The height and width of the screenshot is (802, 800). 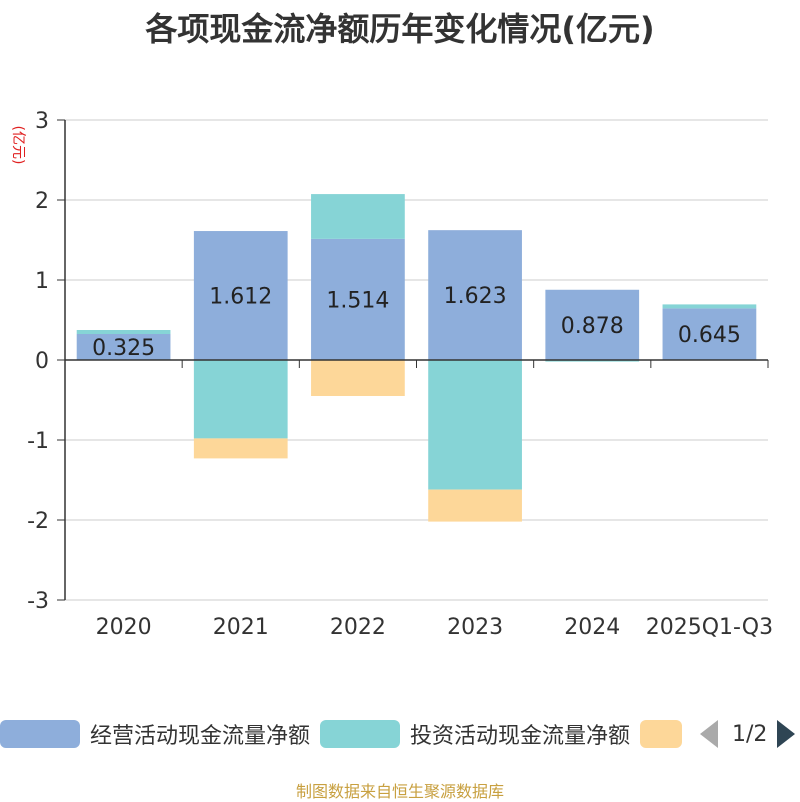 What do you see at coordinates (124, 627) in the screenshot?
I see `x-tick-label: 2020` at bounding box center [124, 627].